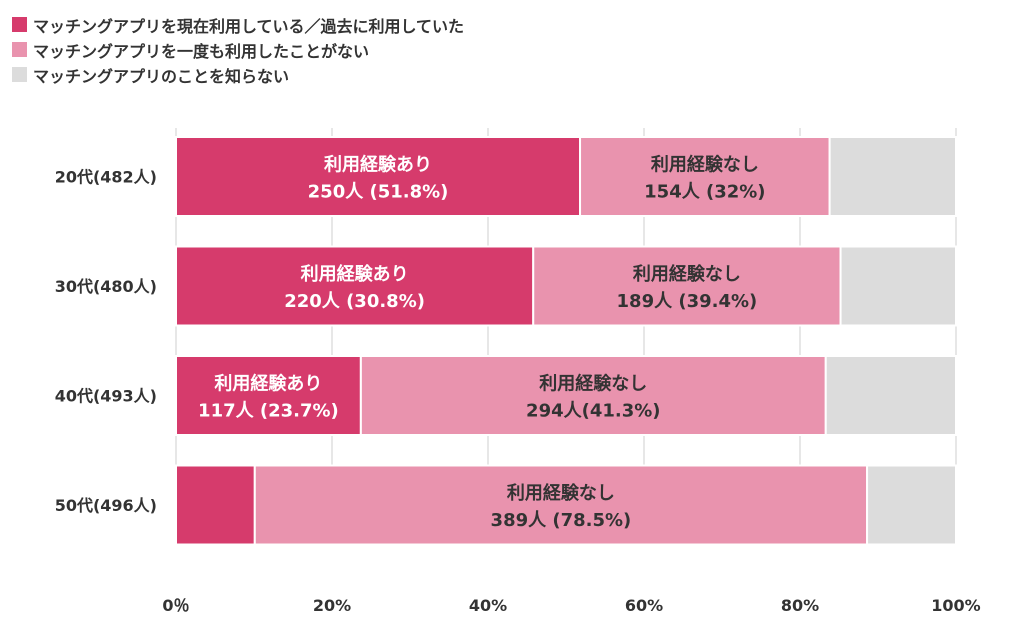 The image size is (1024, 635). I want to click on bar-data-value: 154人 (32%), so click(704, 192).